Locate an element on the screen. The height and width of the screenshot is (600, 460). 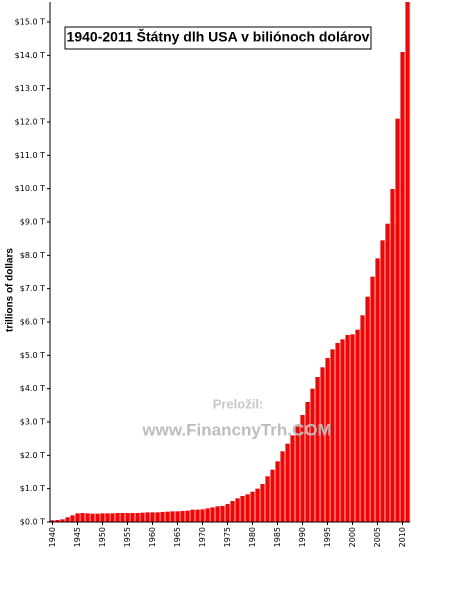
y-tick-label: $8.0 T is located at coordinates (32, 255).